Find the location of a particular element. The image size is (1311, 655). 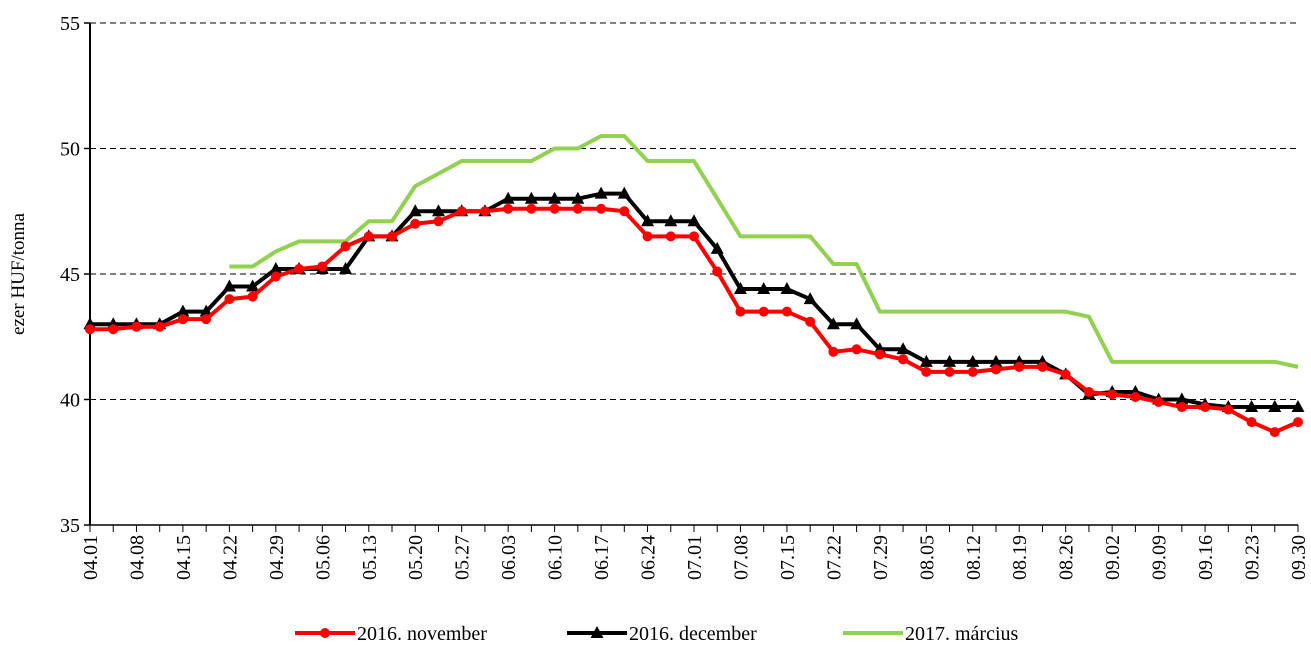

x-tick-label: 06.24 is located at coordinates (649, 557).